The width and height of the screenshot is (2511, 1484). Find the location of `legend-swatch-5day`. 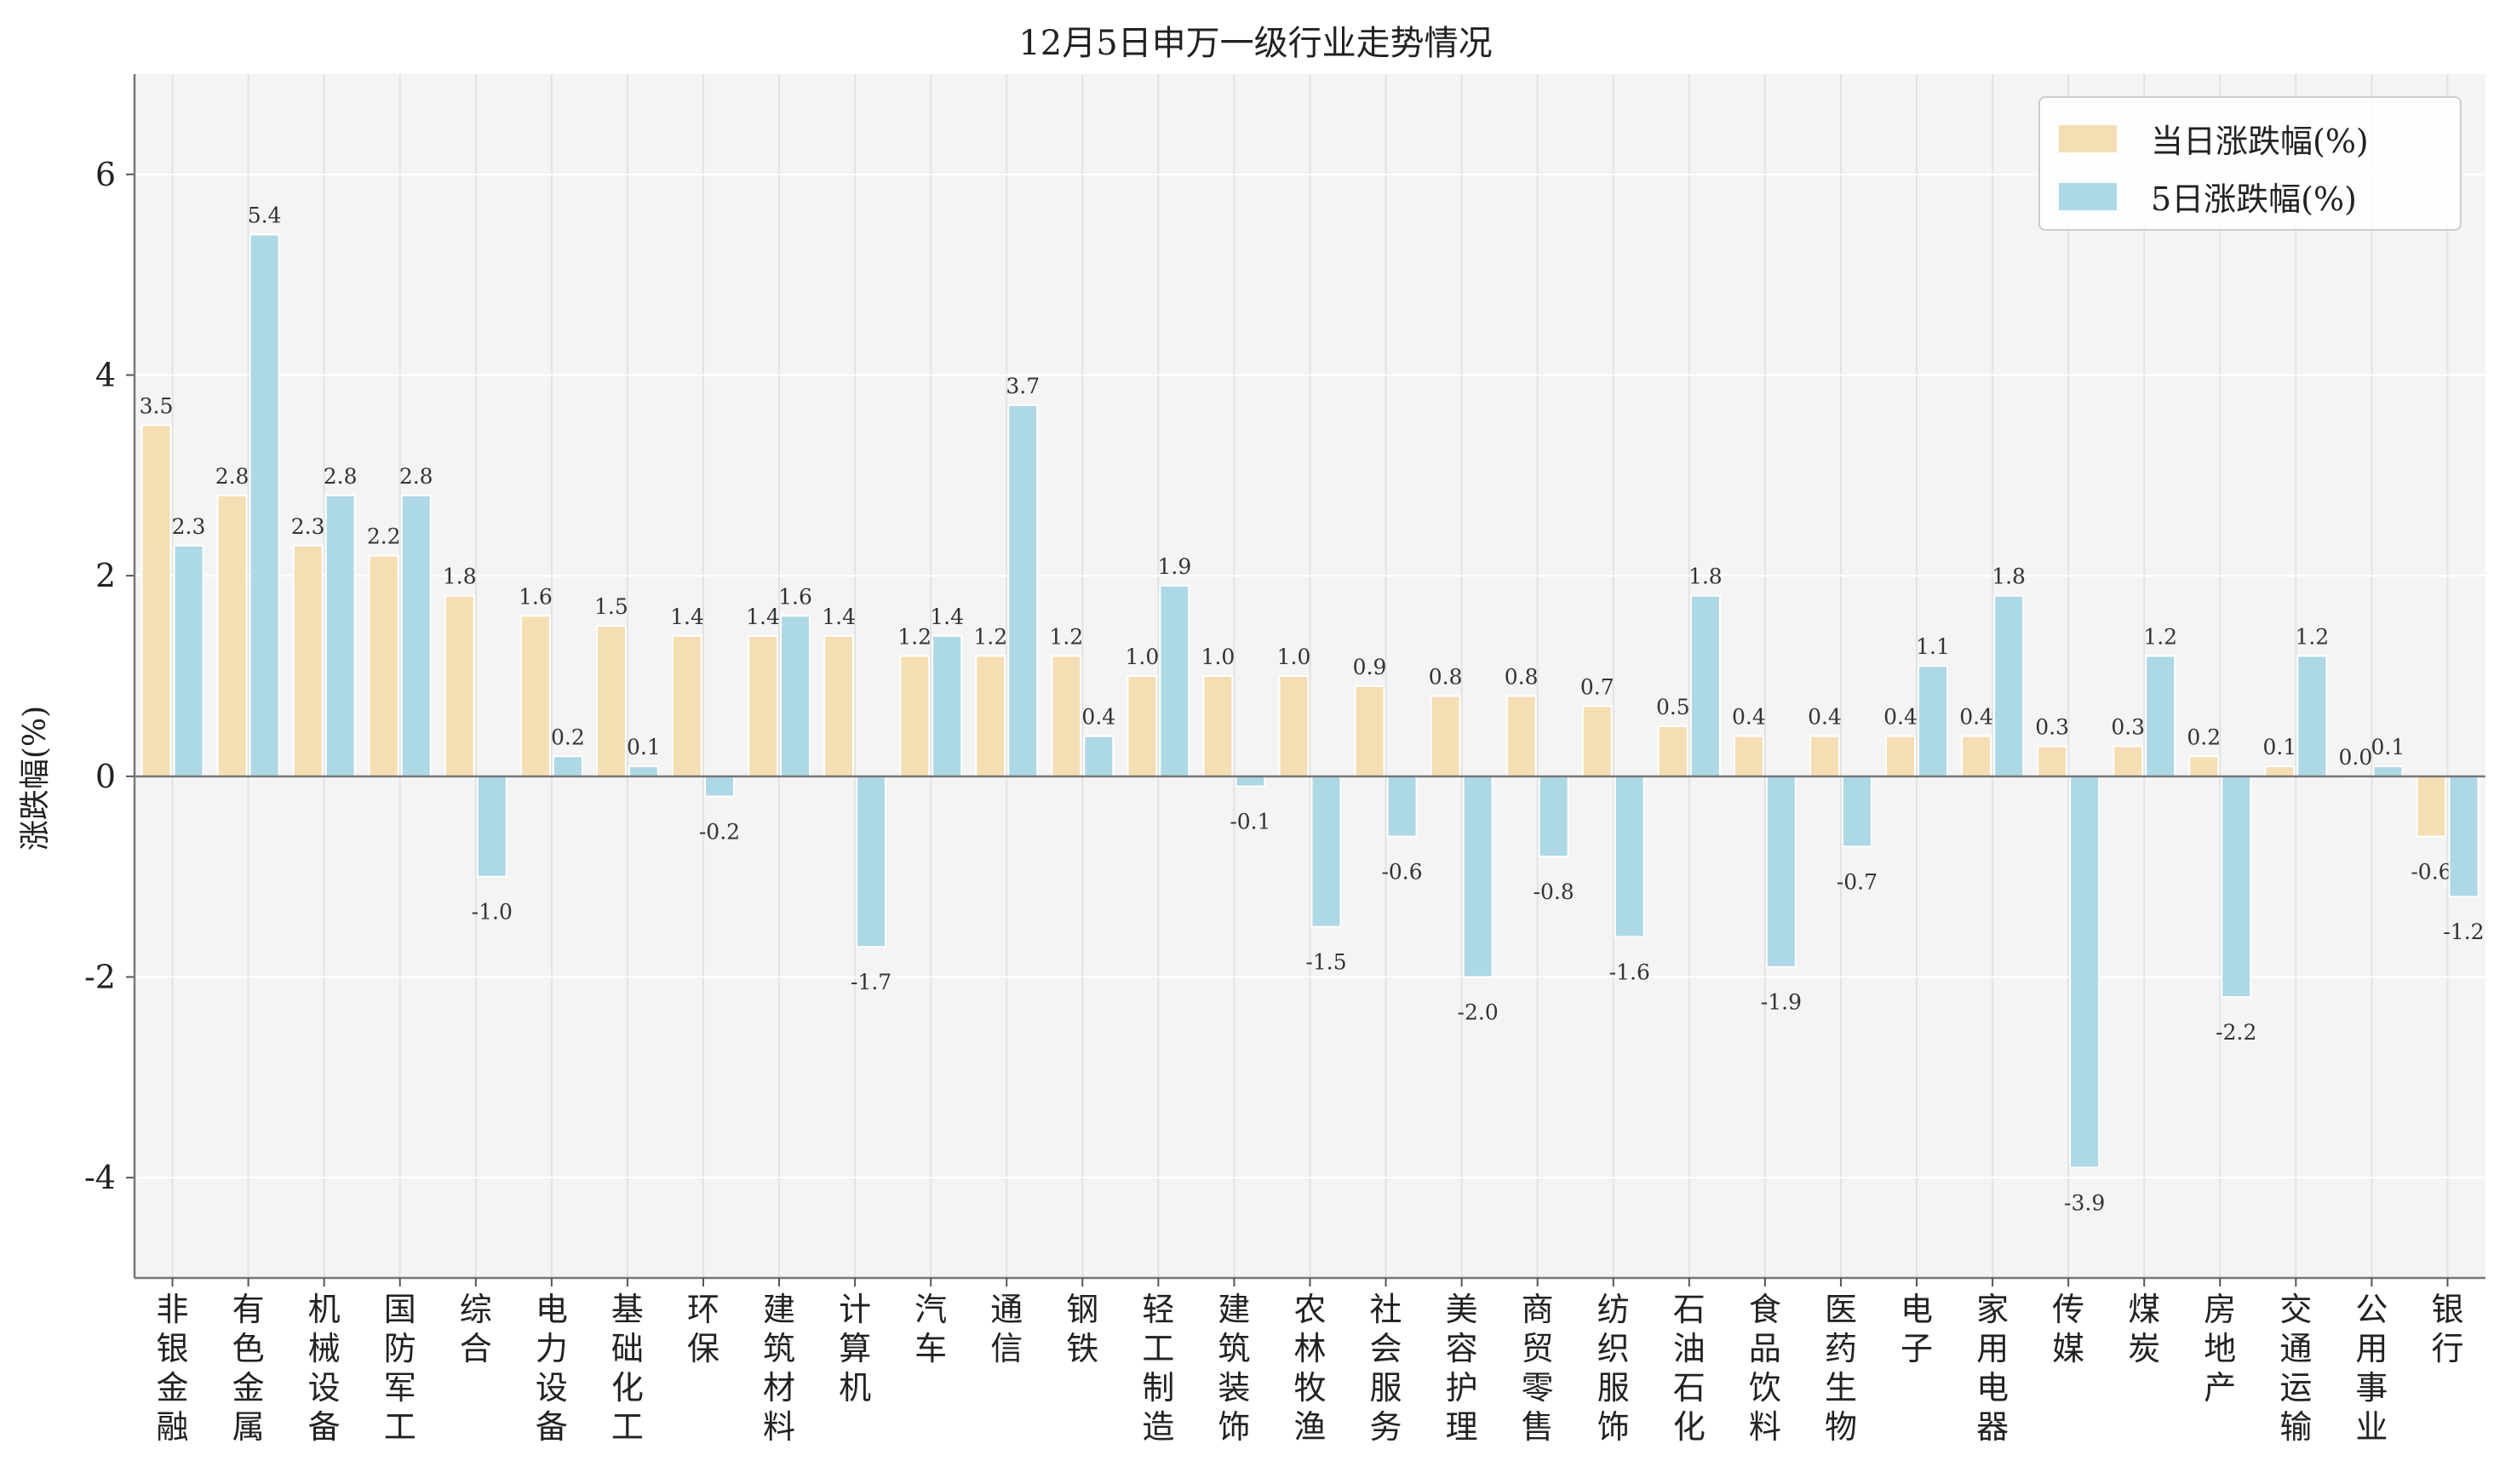

legend-swatch-5day is located at coordinates (2088, 196).